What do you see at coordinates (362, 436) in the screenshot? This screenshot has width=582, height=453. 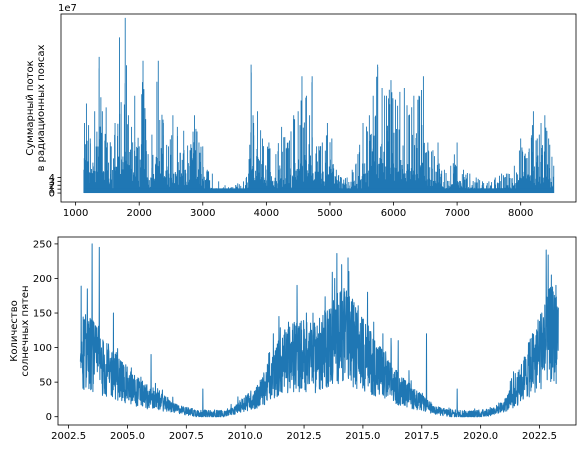 I see `bottom-chart-x-tick-label: 2015.0` at bounding box center [362, 436].